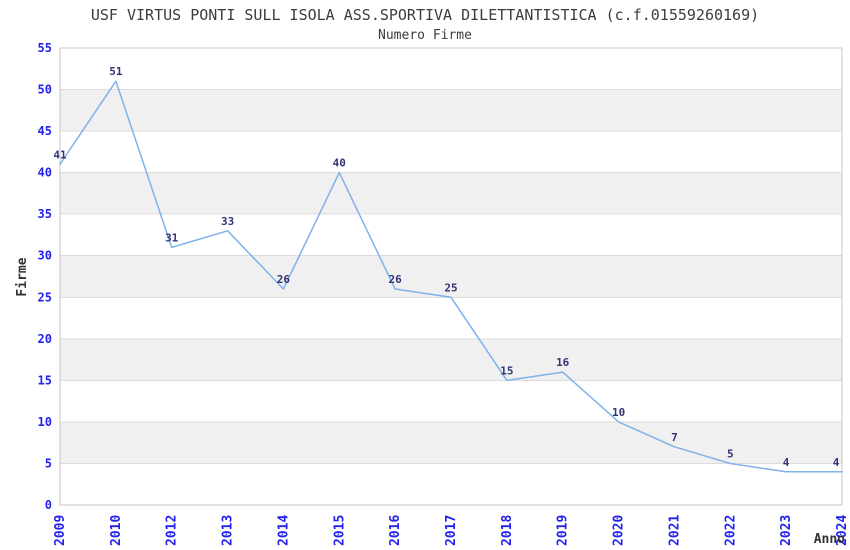 This screenshot has width=850, height=550. I want to click on y-tick-label: 0, so click(48, 505).